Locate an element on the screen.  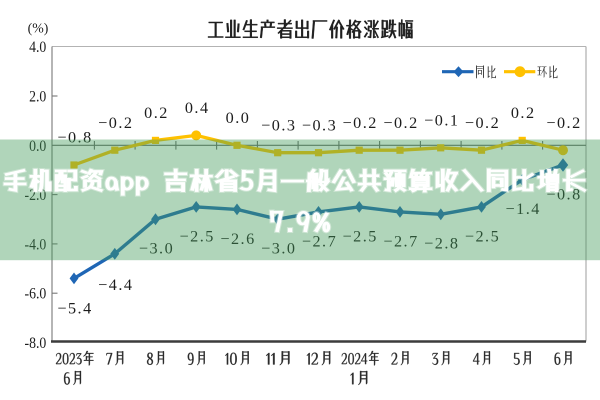
svg-text: 4.0 is located at coordinates (37, 47).